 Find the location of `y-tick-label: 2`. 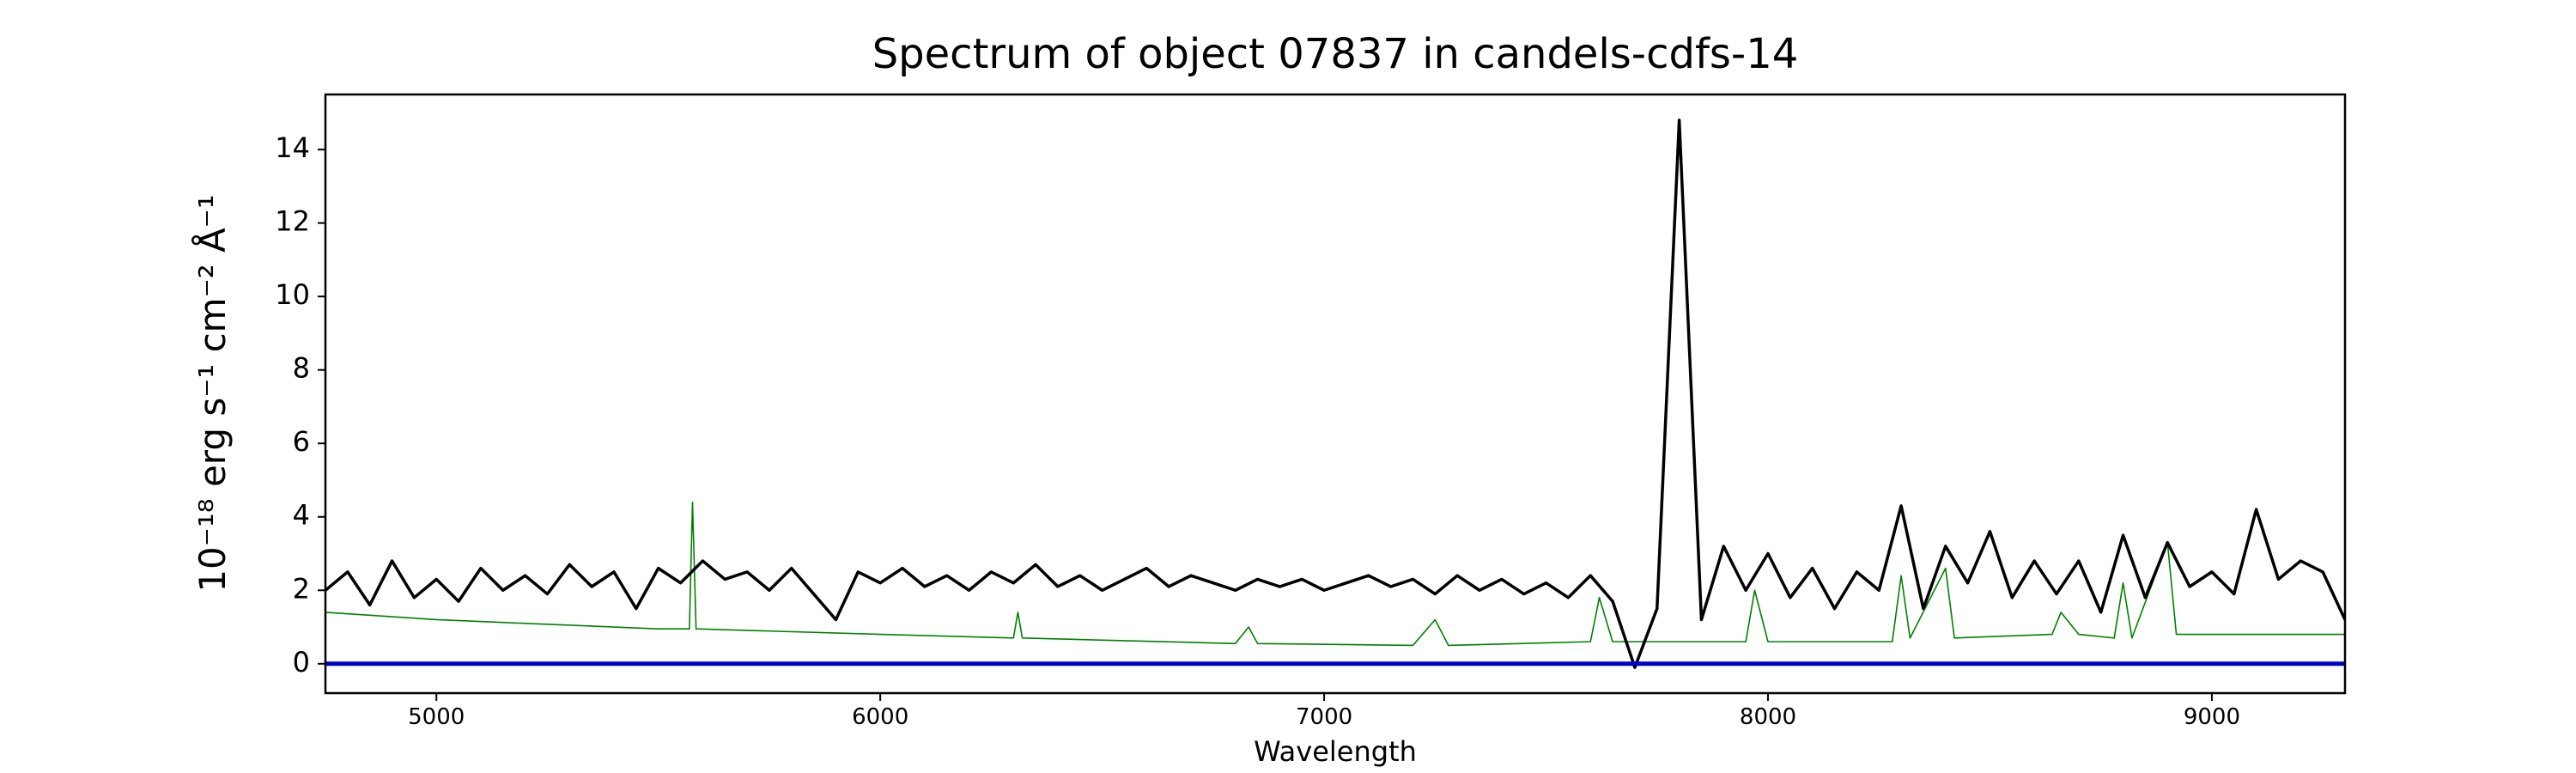

y-tick-label: 2 is located at coordinates (301, 588).